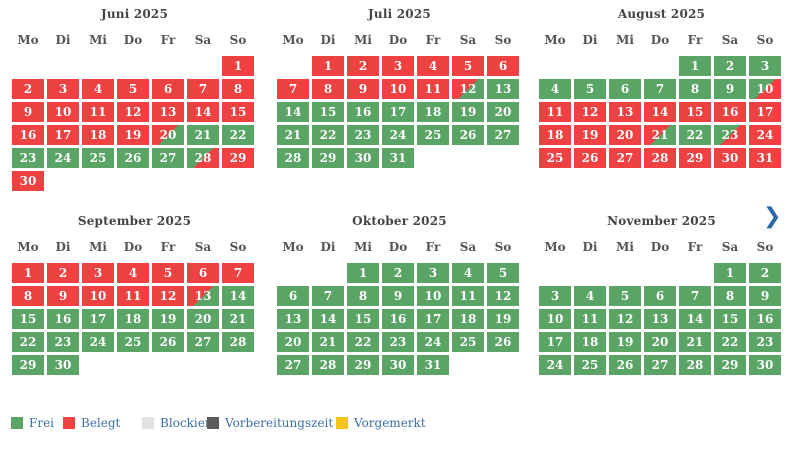  I want to click on day-cell: 6, so click(660, 296).